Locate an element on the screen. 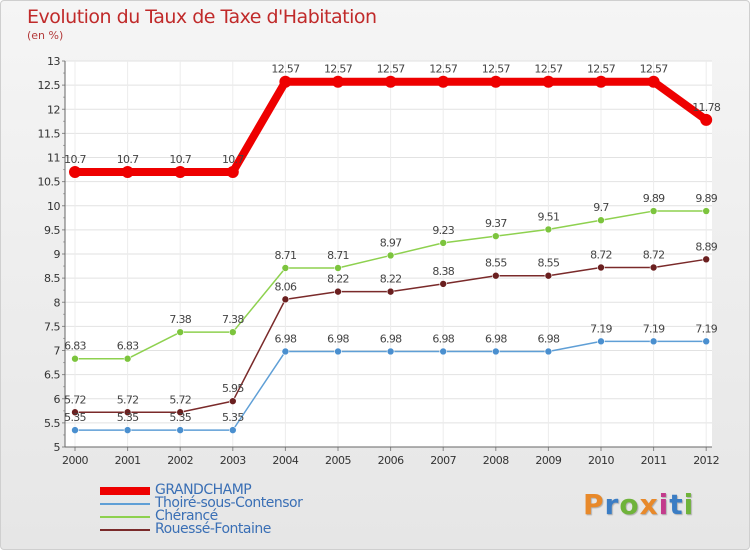  legend-label-rouesse: Rouessé-Fontaine is located at coordinates (213, 529).